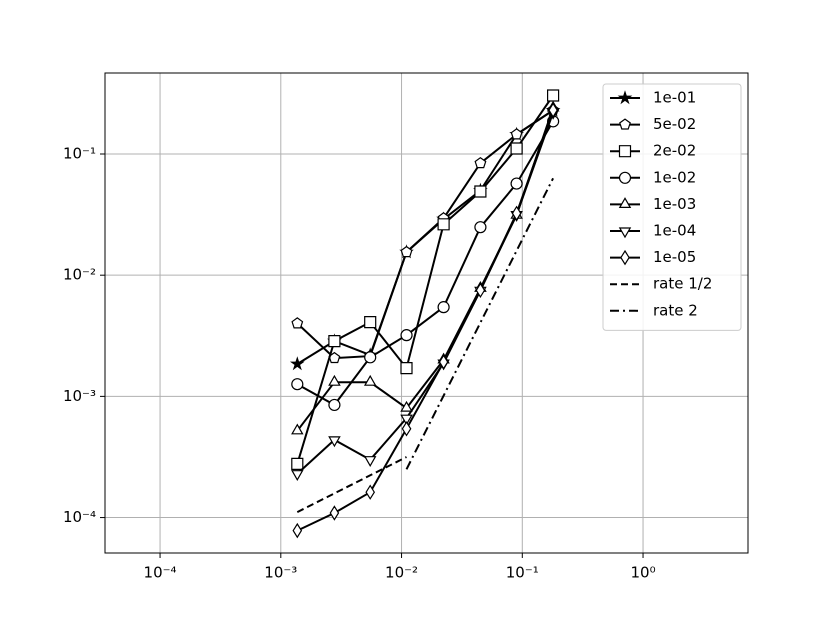 This screenshot has width=830, height=622. I want to click on legend-box, so click(672, 207).